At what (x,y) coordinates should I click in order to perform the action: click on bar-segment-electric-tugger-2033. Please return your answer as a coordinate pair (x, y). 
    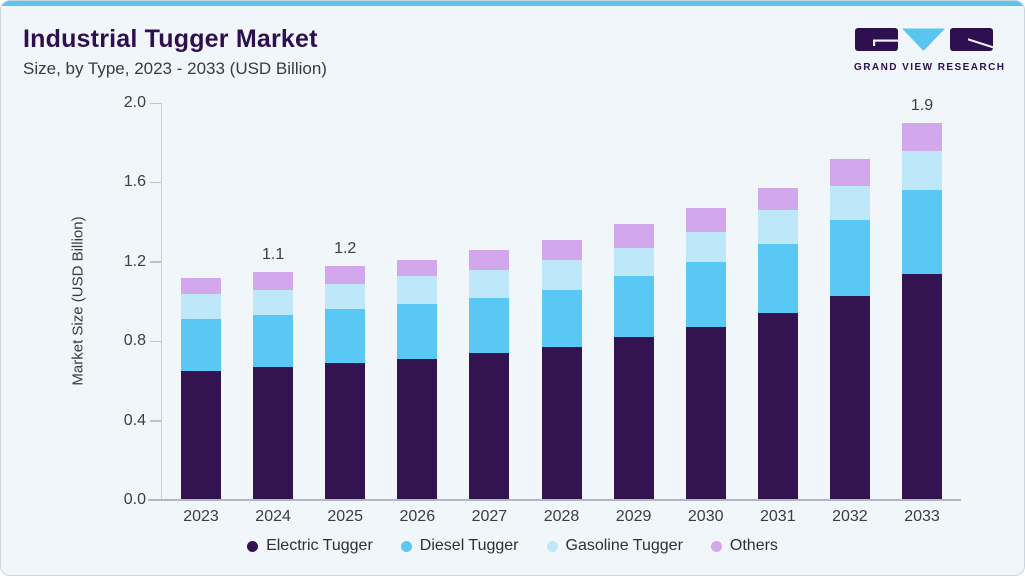
    Looking at the image, I should click on (922, 386).